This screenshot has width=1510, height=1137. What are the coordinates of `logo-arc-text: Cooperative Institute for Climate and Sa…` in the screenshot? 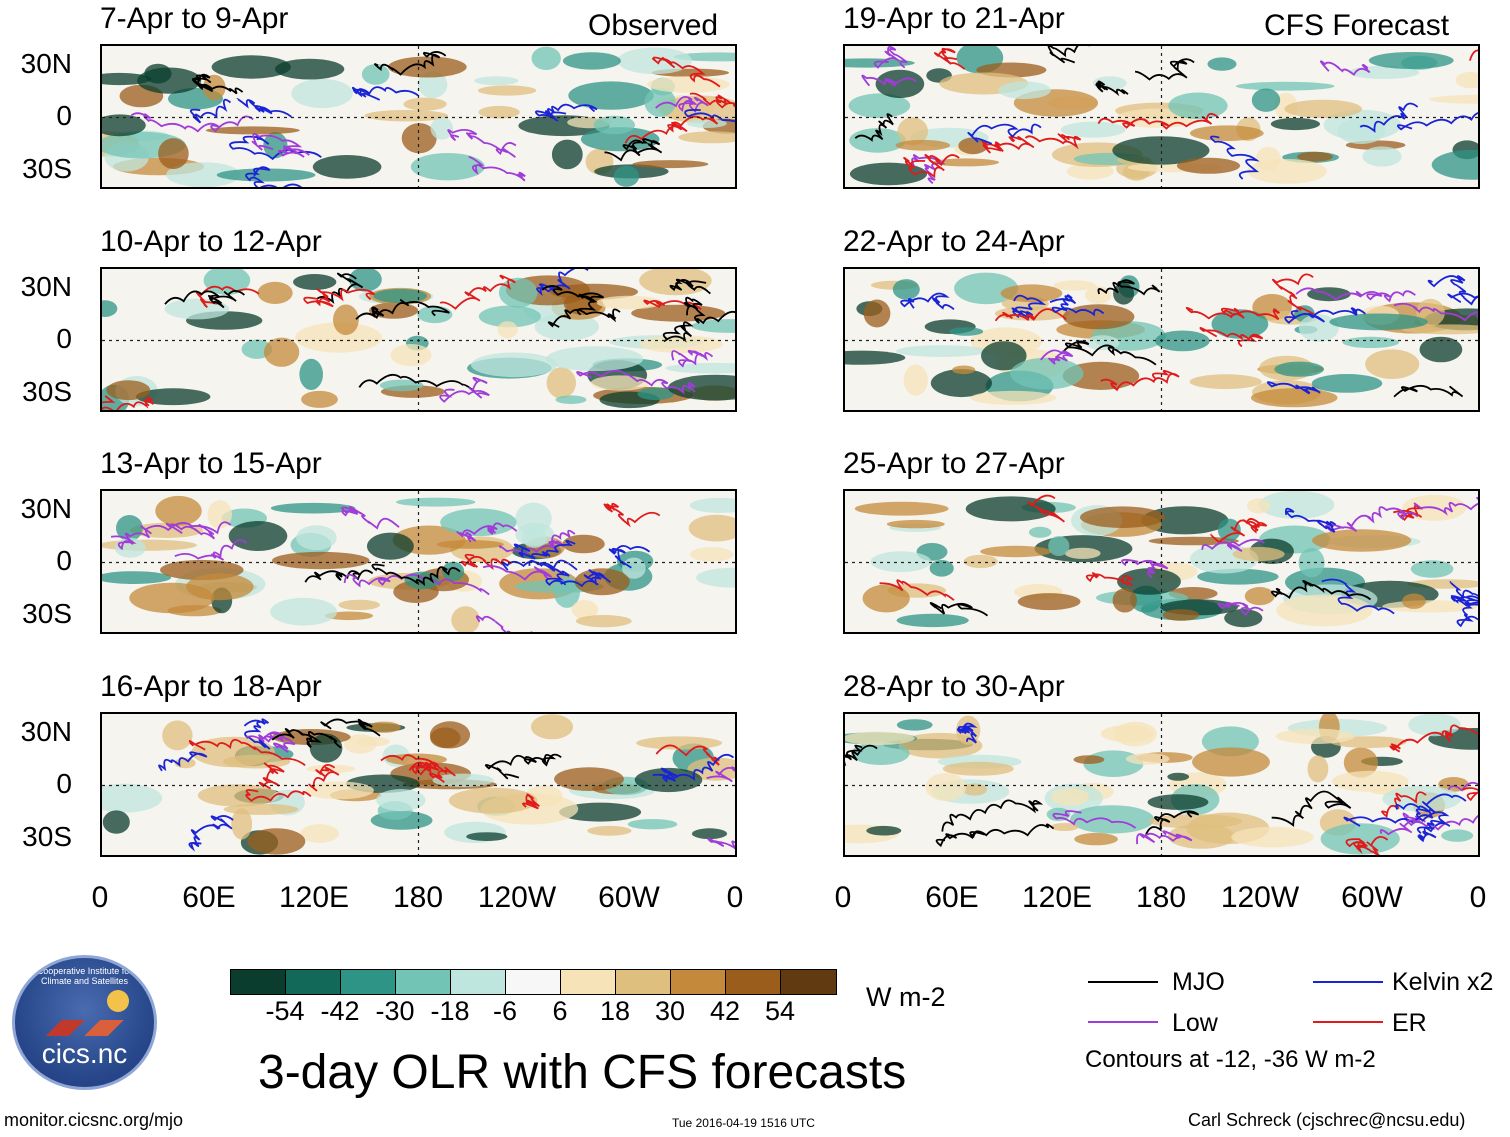 It's located at (84, 976).